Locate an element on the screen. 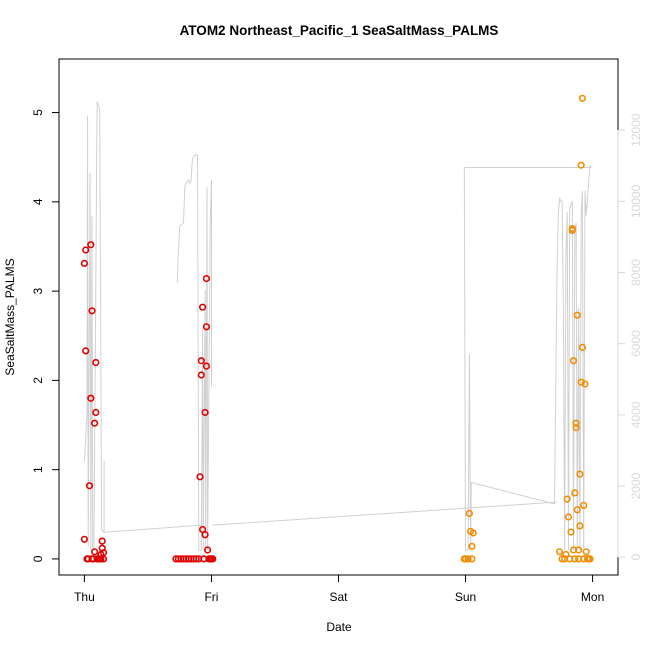 The image size is (650, 650). y2-tick-label: 4000 is located at coordinates (636, 414).